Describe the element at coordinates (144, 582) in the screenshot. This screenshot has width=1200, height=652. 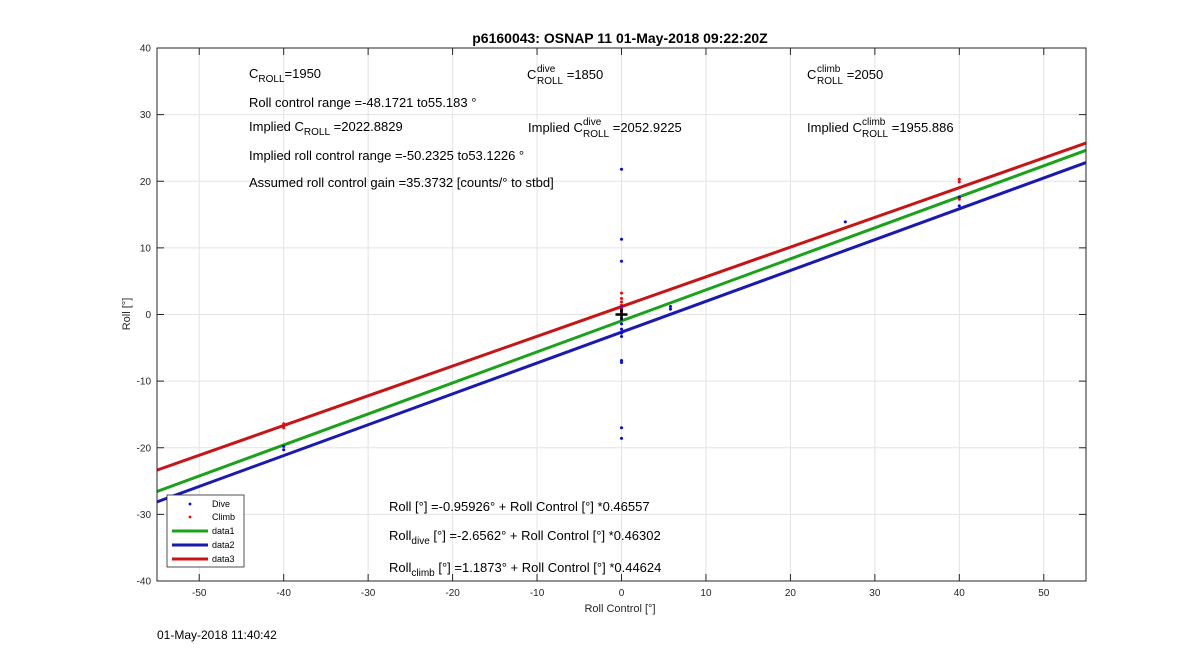
I see `y-tick-label: -40` at that location.